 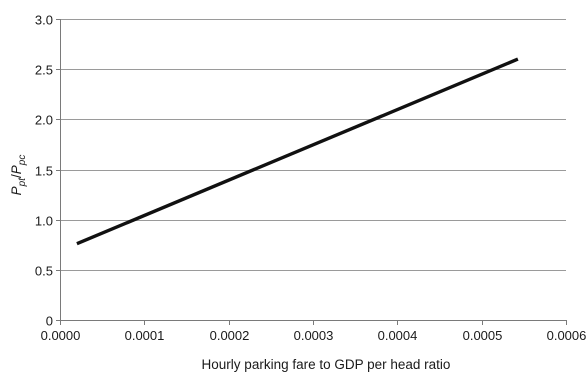 I want to click on y-tick-label-2: 1.0, so click(x=44, y=221).